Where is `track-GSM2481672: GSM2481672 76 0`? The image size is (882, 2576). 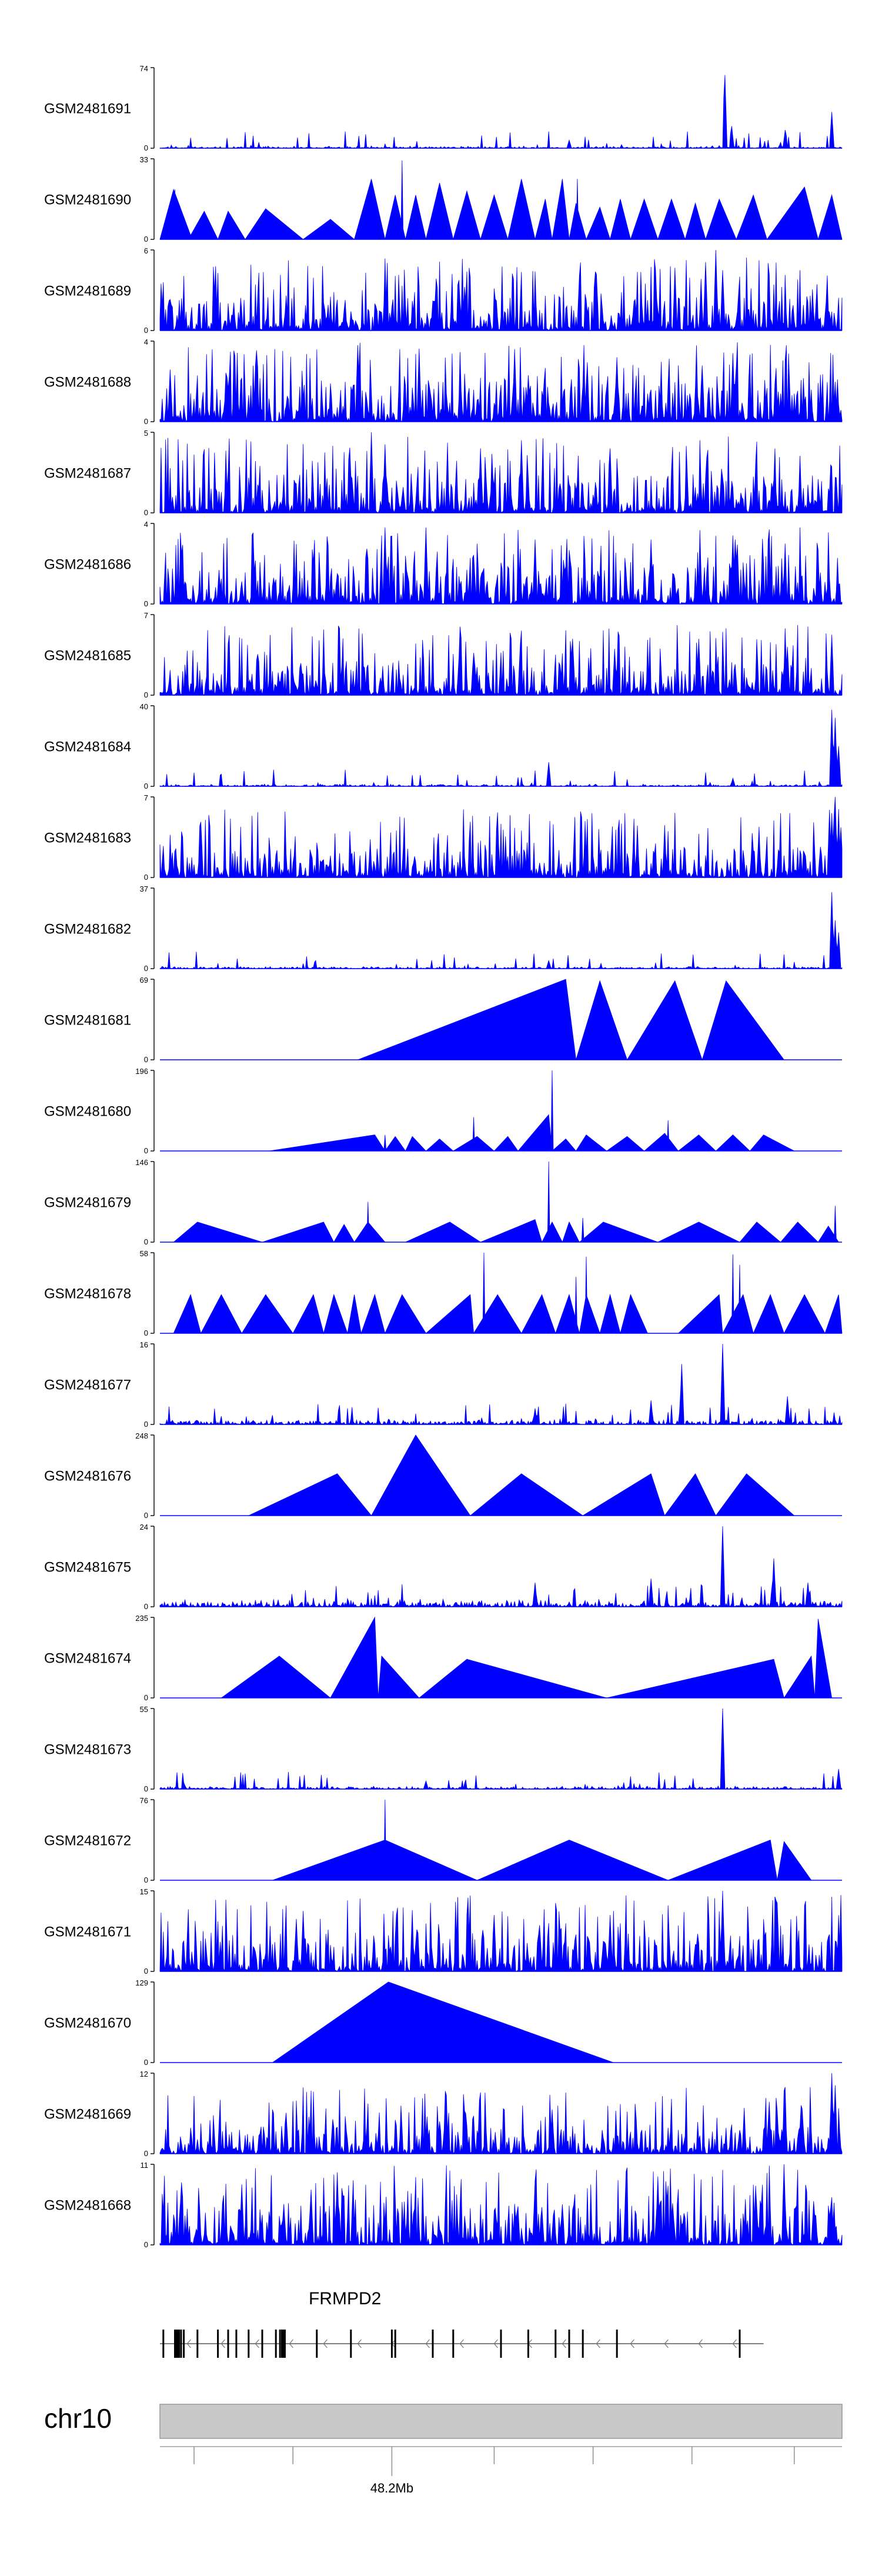 track-GSM2481672: GSM2481672 76 0 is located at coordinates (443, 1840).